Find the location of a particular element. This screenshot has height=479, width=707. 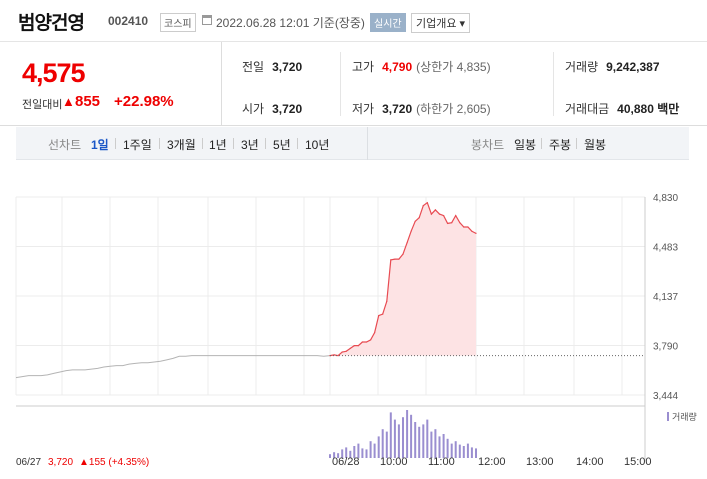

tab-daily: 일봉 is located at coordinates (525, 145).